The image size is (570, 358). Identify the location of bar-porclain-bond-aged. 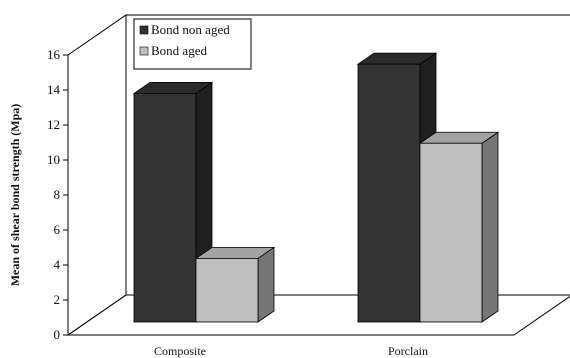
(459, 227).